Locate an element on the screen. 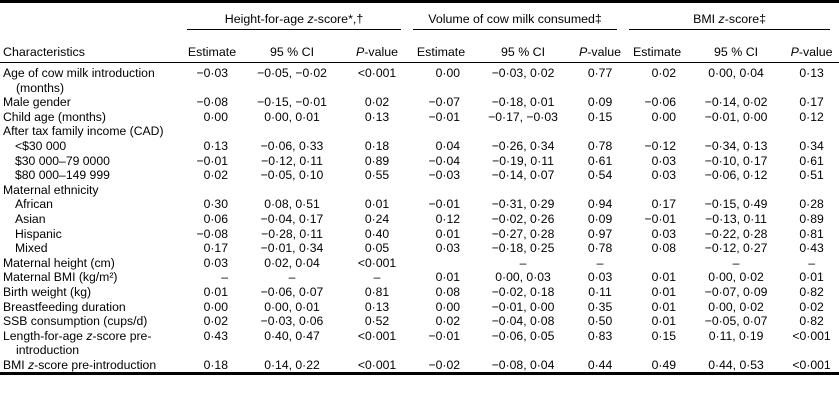  column-header-ci-2: 95 % CI is located at coordinates (523, 48).